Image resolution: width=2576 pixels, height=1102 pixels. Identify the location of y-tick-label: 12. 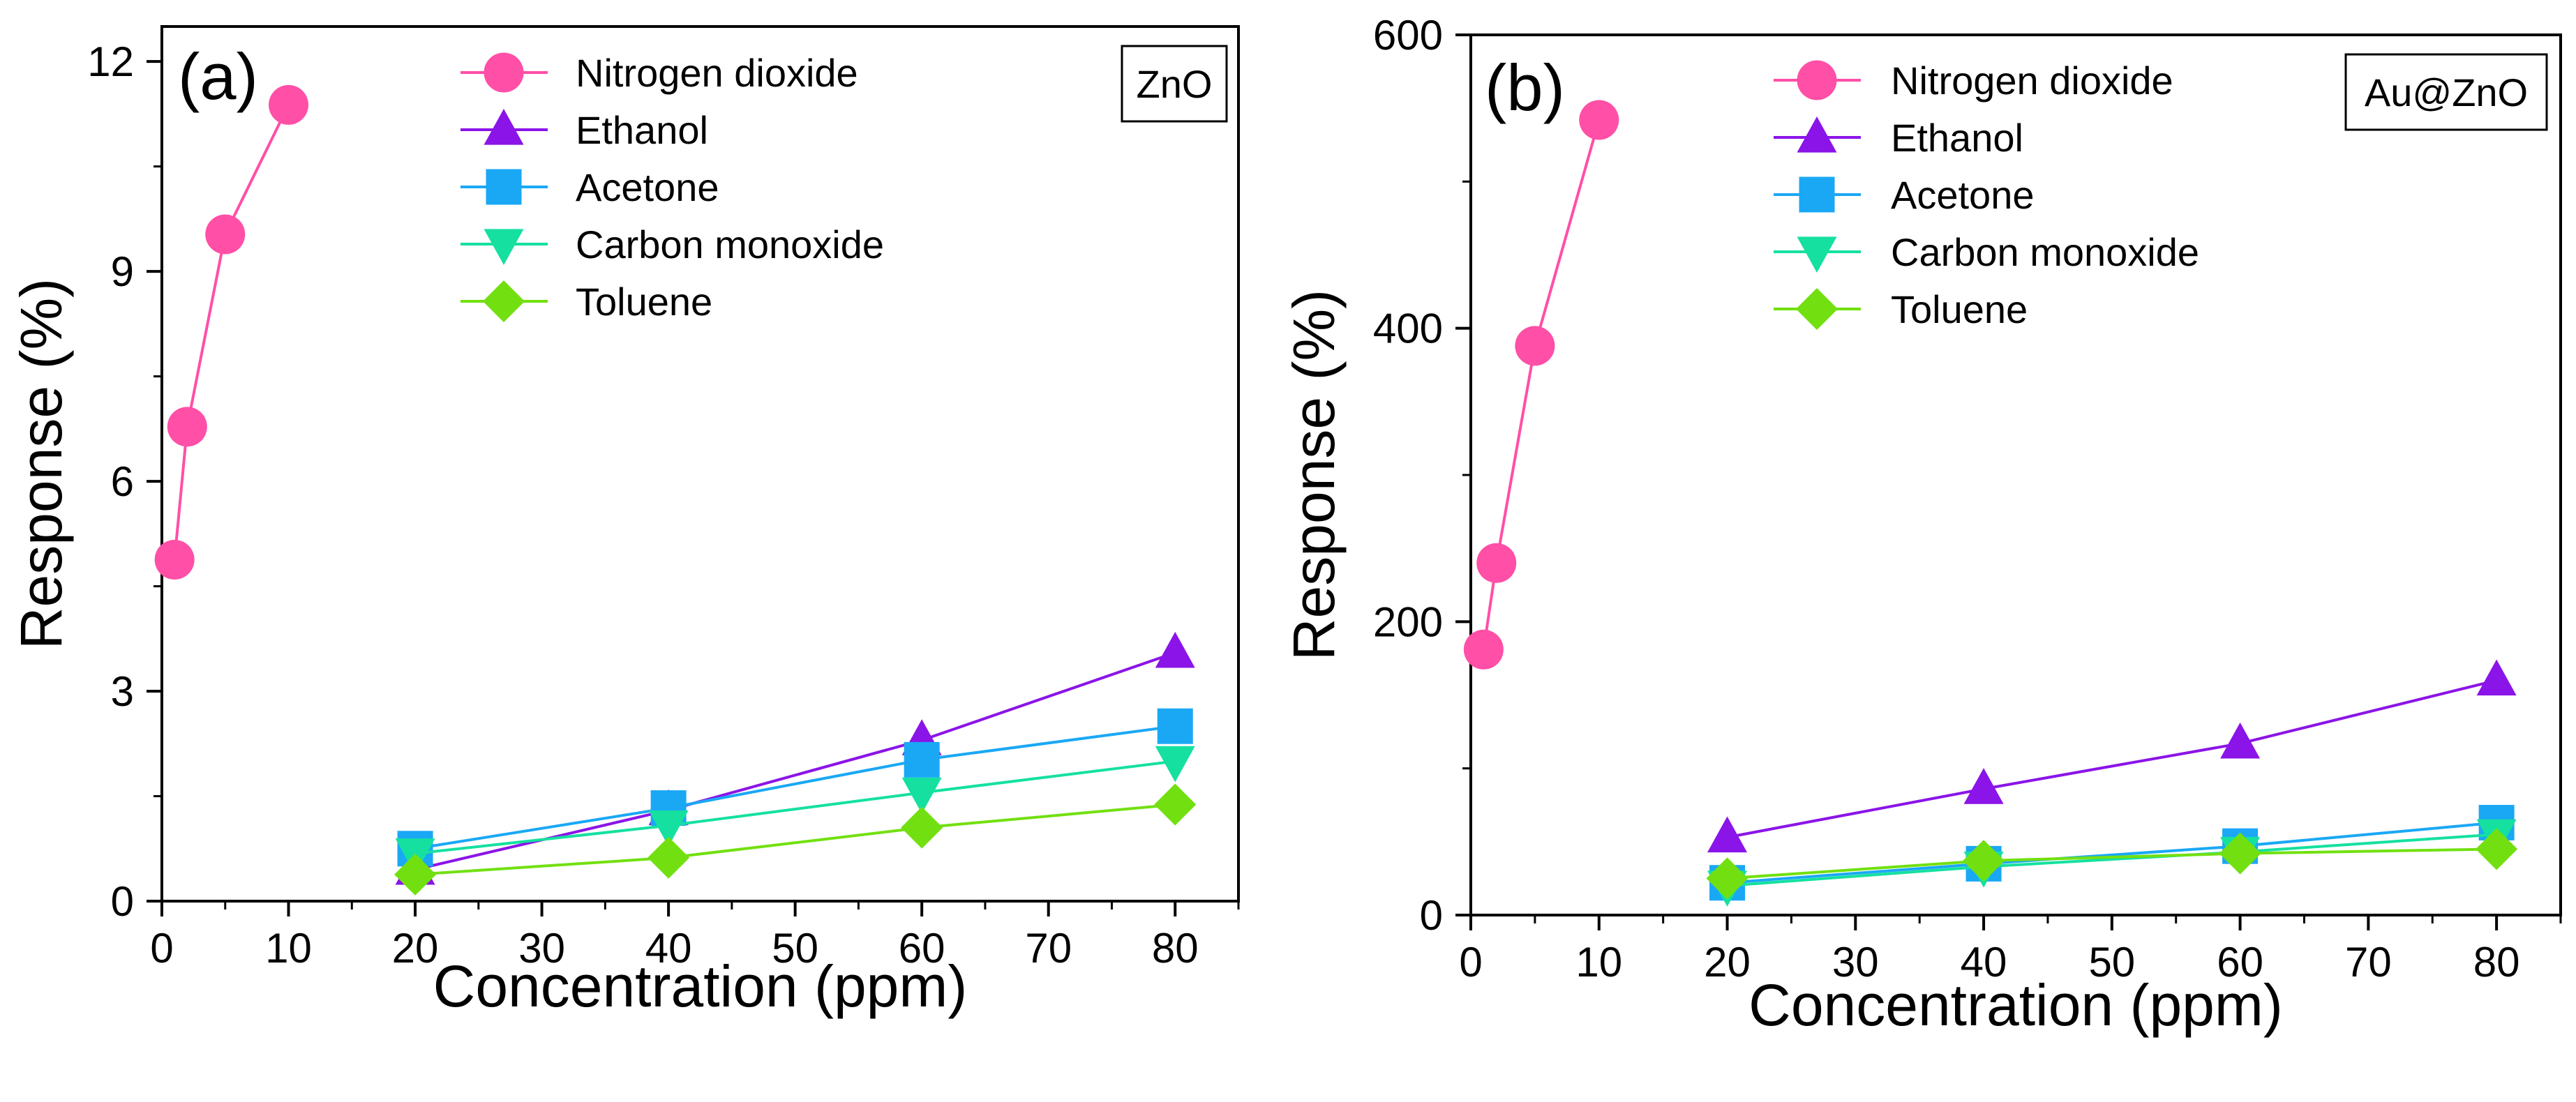
(110, 61).